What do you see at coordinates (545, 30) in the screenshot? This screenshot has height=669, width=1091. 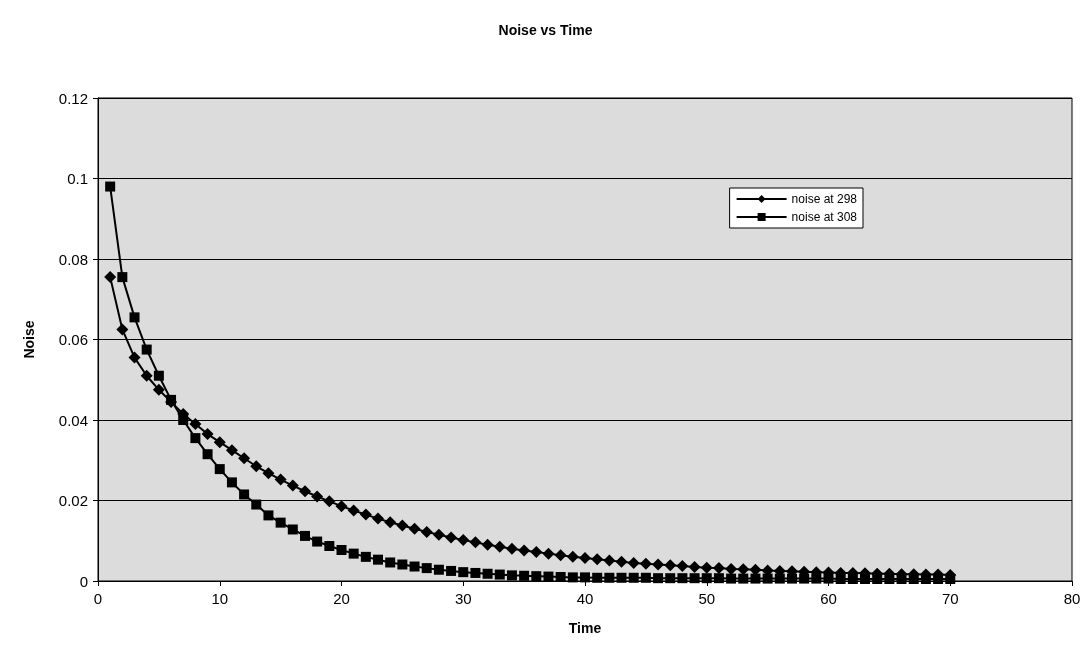 I see `chart-title: Noise vs Time` at bounding box center [545, 30].